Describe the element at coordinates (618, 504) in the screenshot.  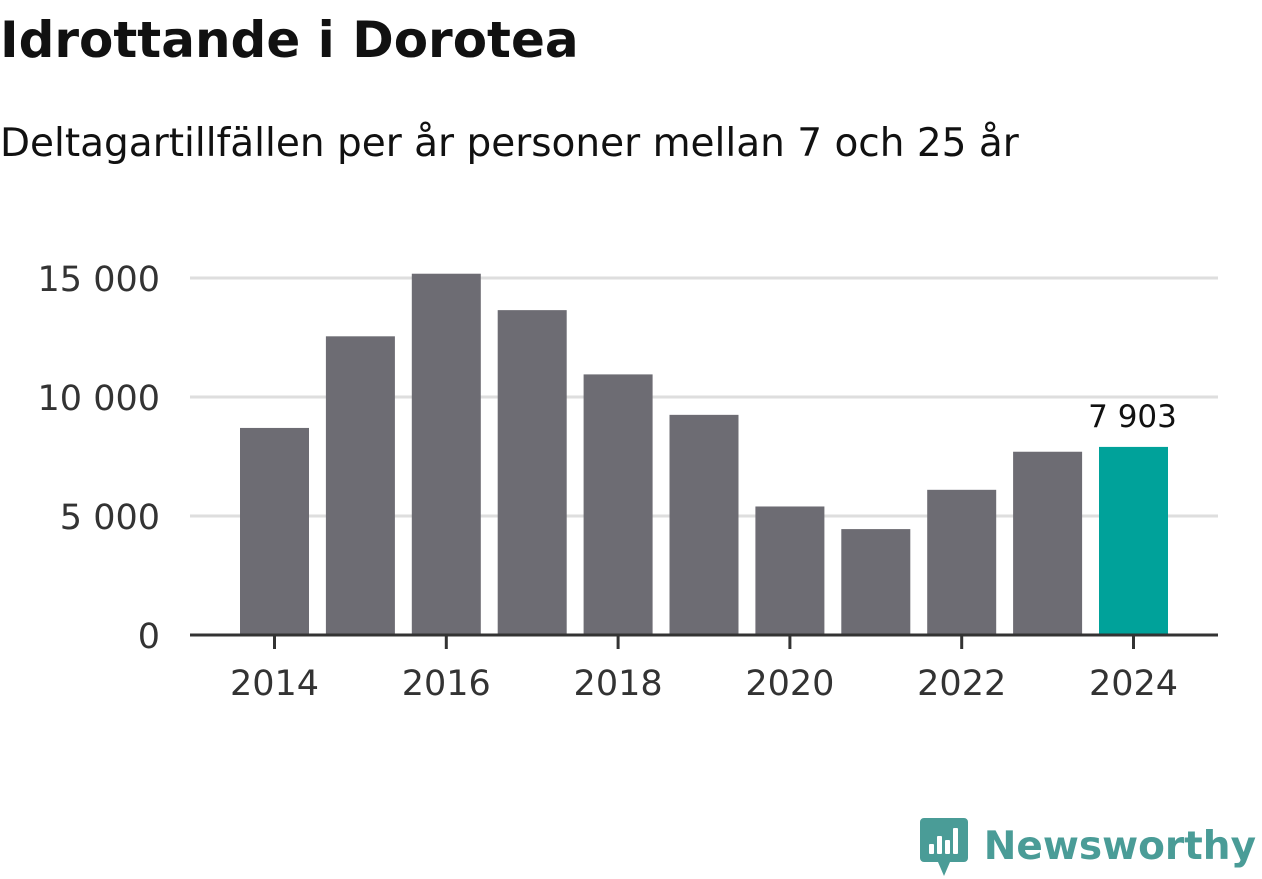
I see `bar-2018` at that location.